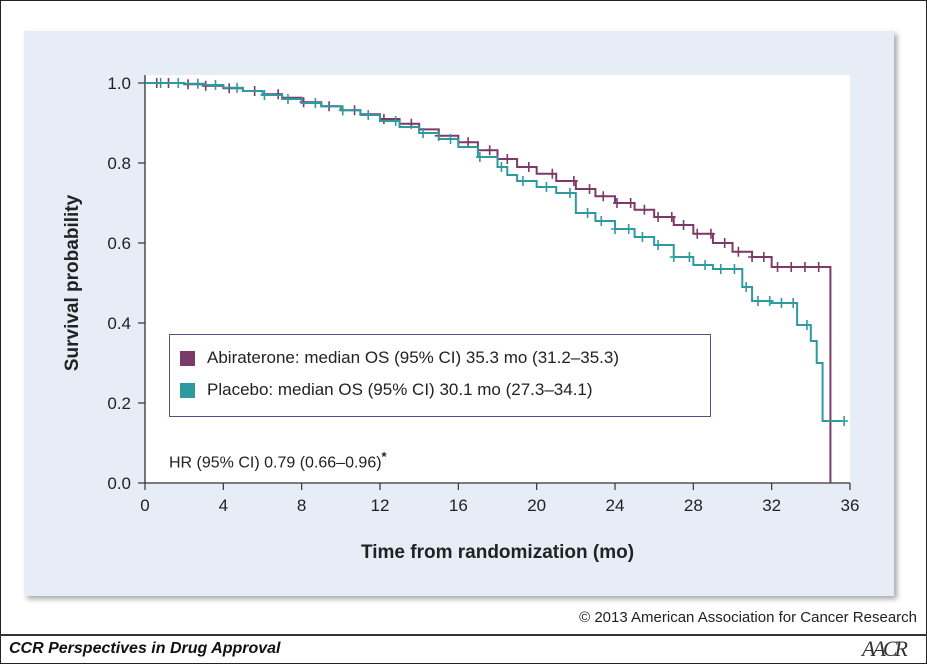 The width and height of the screenshot is (927, 664). What do you see at coordinates (145, 648) in the screenshot?
I see `footer-title: CCR Perspectives in Drug Approval` at bounding box center [145, 648].